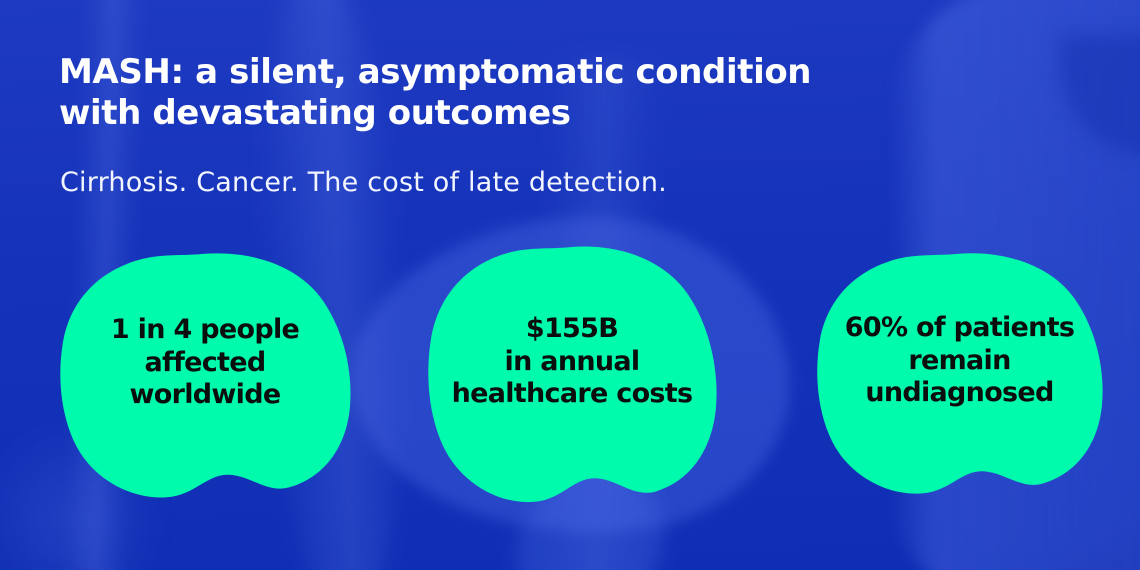  I want to click on stat-line: 1 in 4 people, so click(205, 329).